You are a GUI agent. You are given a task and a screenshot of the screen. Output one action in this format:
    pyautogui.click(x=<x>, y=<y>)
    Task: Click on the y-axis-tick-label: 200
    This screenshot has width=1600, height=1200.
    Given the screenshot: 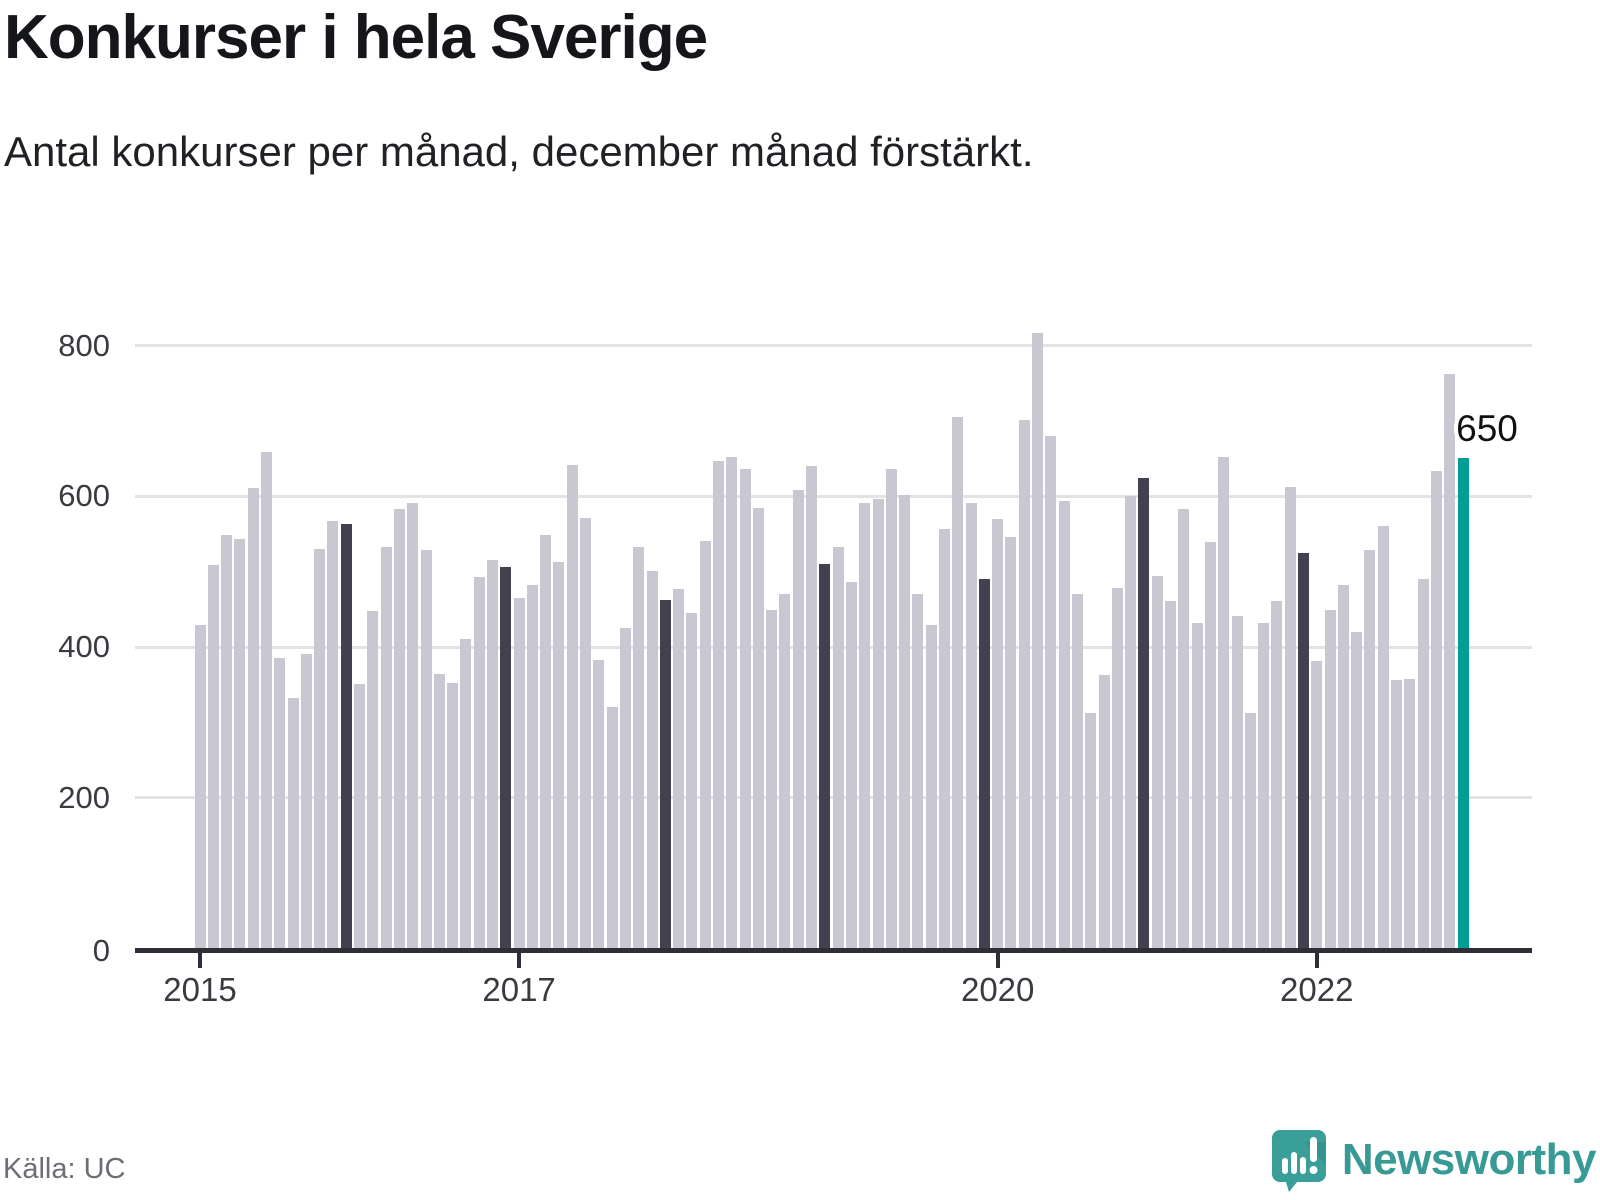 What is the action you would take?
    pyautogui.click(x=84, y=797)
    